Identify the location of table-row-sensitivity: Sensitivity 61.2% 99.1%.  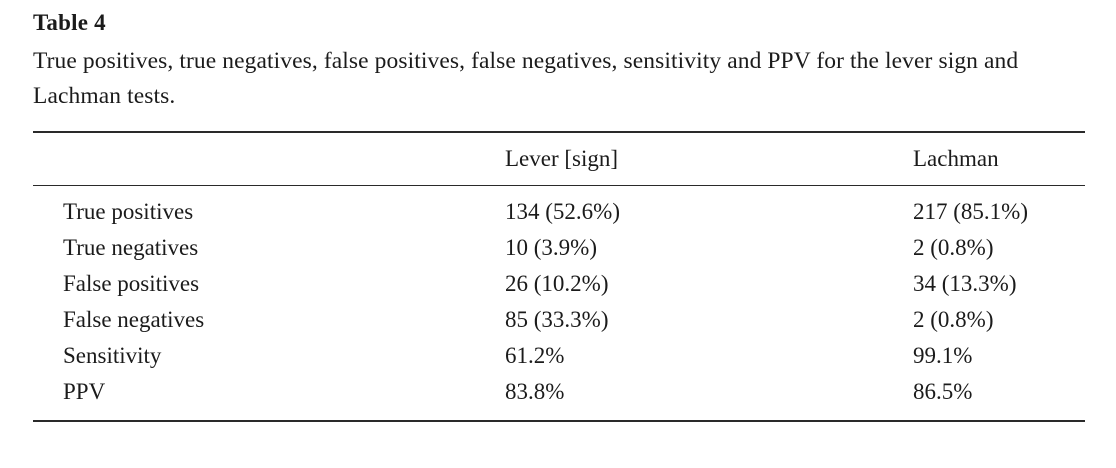
(559, 356).